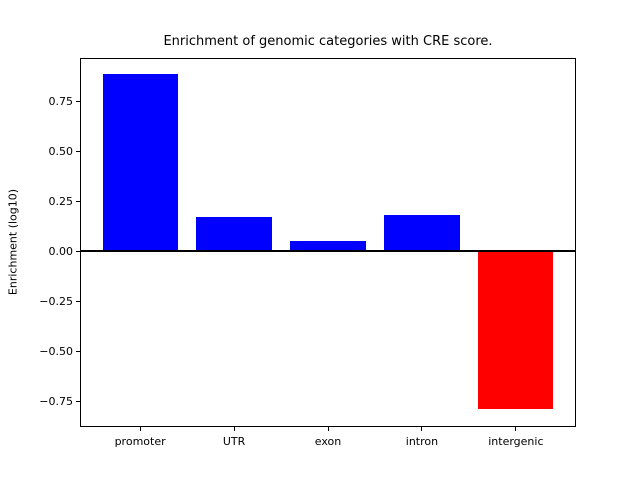 This screenshot has width=640, height=480. What do you see at coordinates (61, 151) in the screenshot?
I see `y-tick-label: 0.50` at bounding box center [61, 151].